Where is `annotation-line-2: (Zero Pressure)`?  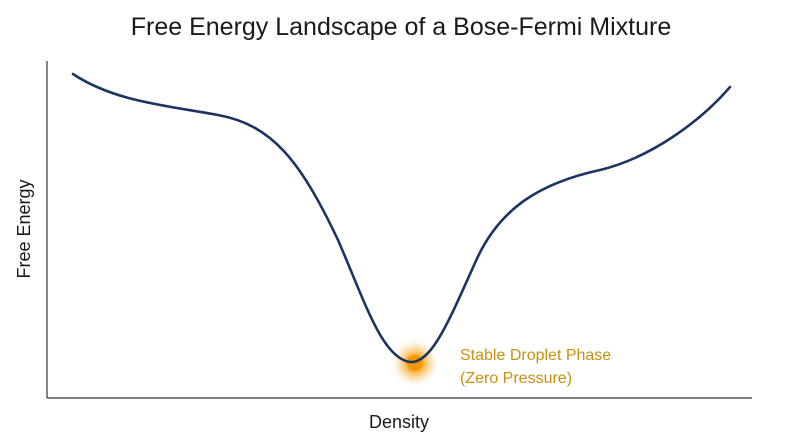 annotation-line-2: (Zero Pressure) is located at coordinates (516, 378).